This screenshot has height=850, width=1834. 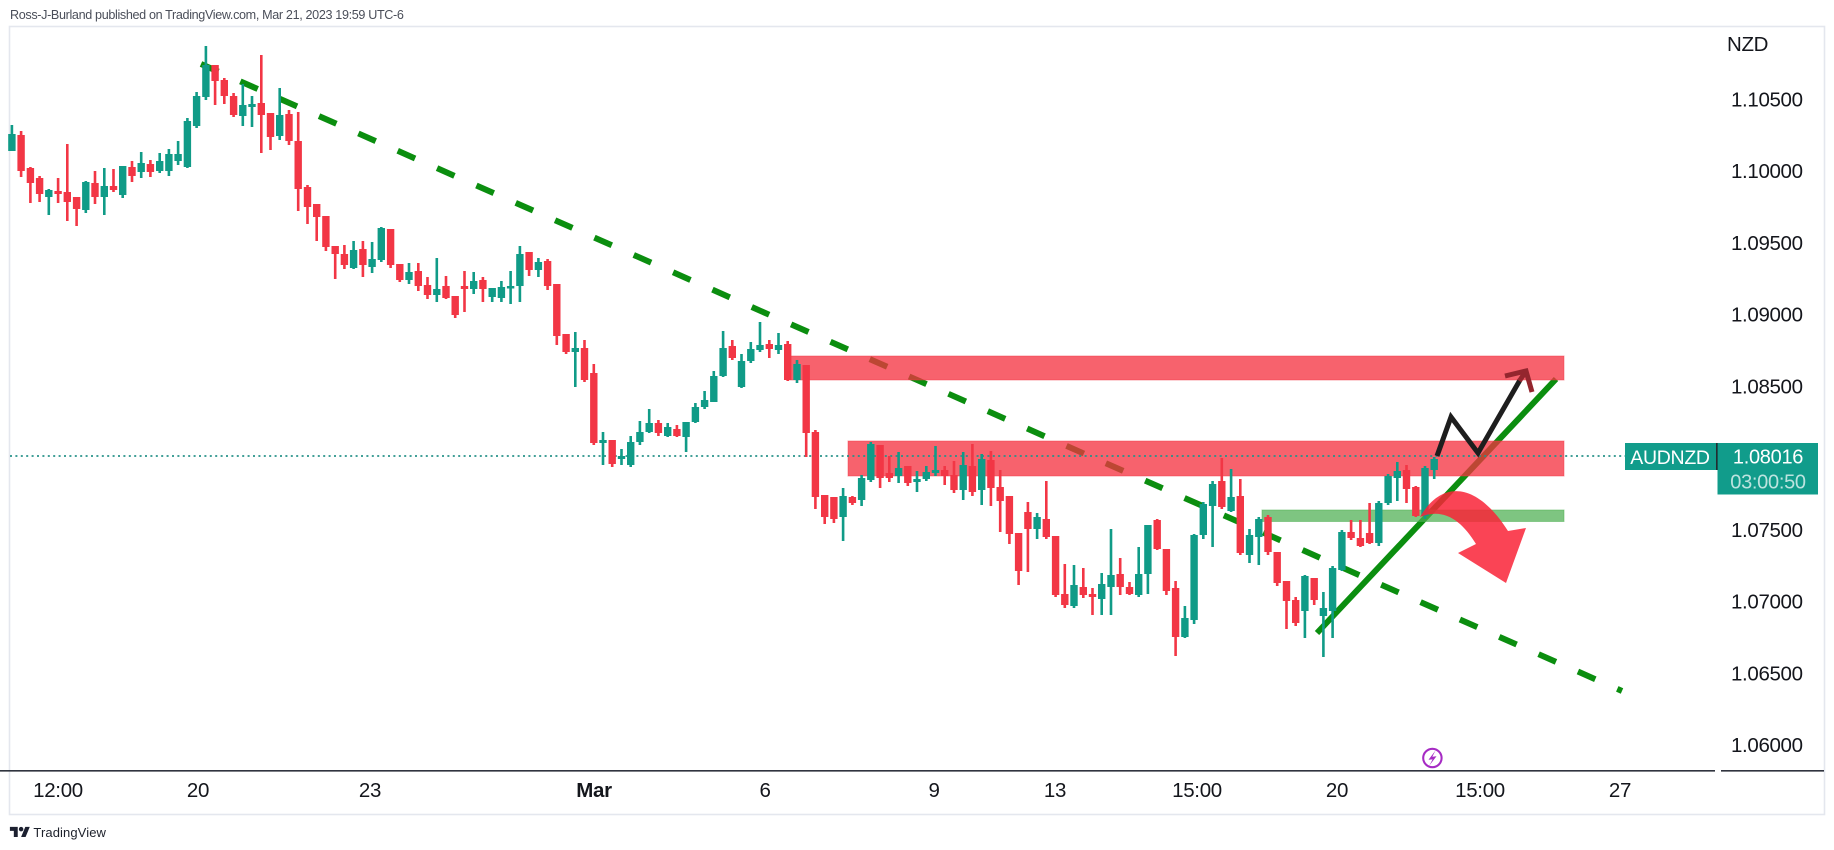 What do you see at coordinates (1768, 458) in the screenshot?
I see `svg-text: 1.08016` at bounding box center [1768, 458].